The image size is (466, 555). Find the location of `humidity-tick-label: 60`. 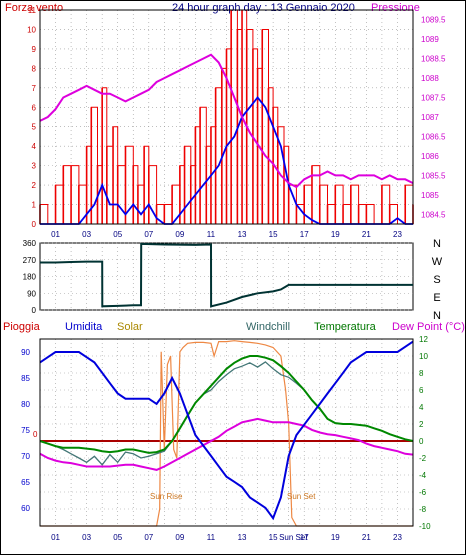

humidity-tick-label: 60 is located at coordinates (25, 508).